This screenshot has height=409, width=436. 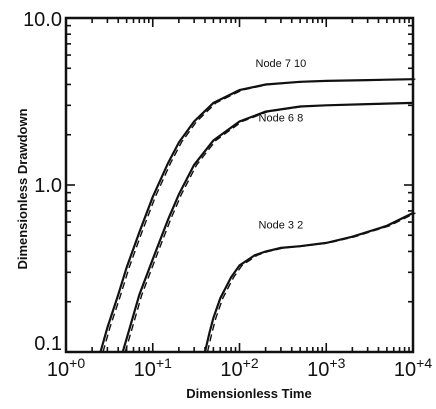 I want to click on y-tick-label: 0.1, so click(x=48, y=344).